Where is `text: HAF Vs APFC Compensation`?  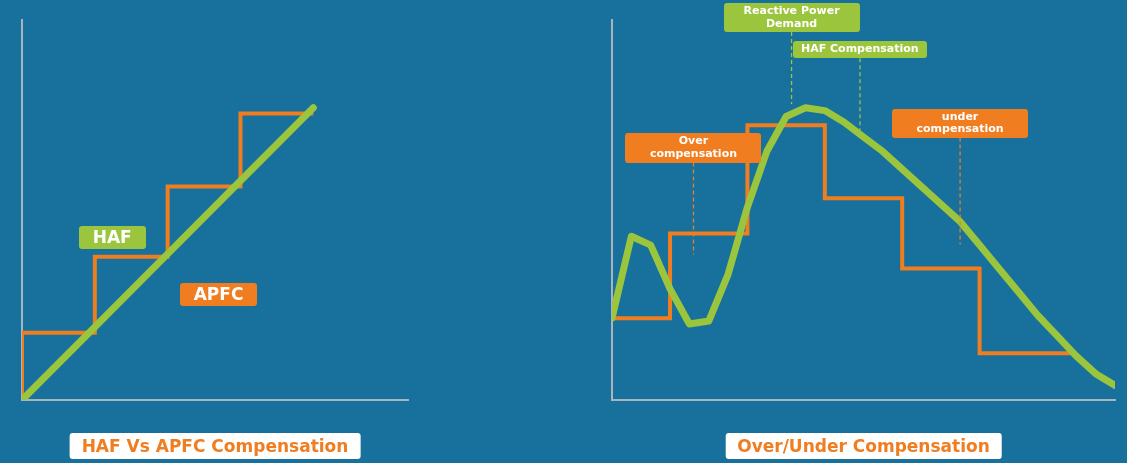 text: HAF Vs APFC Compensation is located at coordinates (215, 446).